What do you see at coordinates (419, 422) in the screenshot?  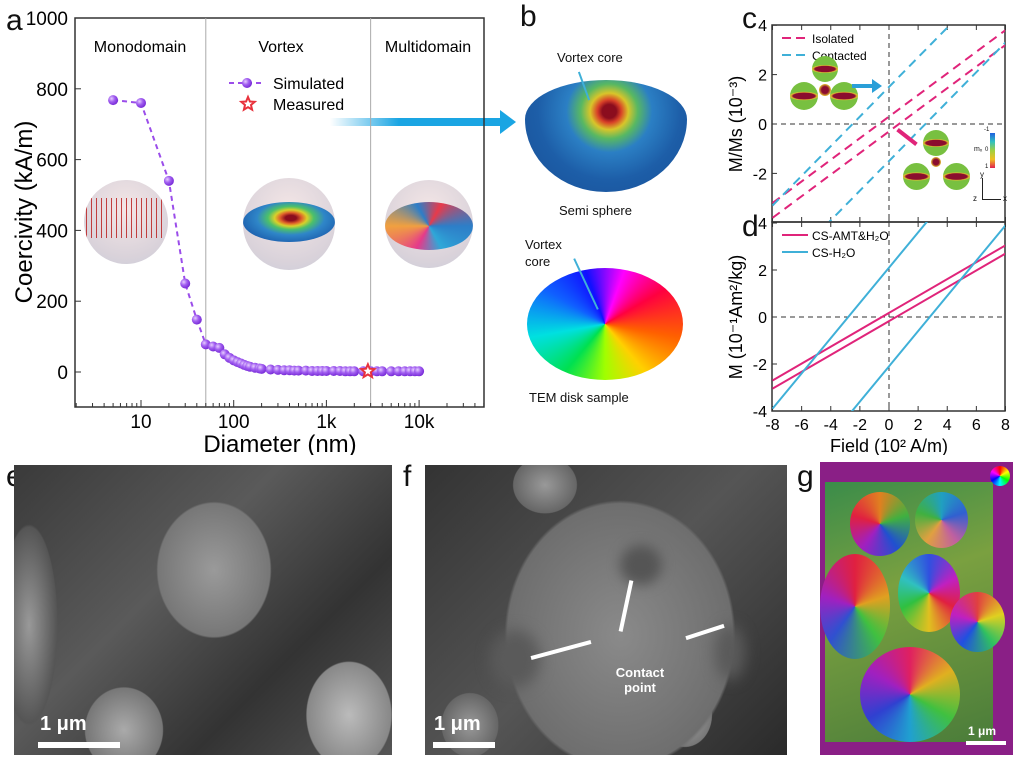 I see `x-tick-label: 10k` at bounding box center [419, 422].